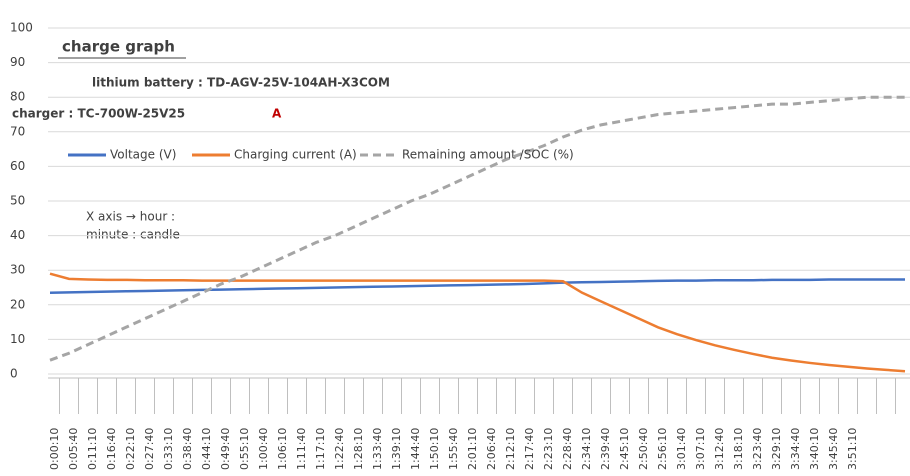 This screenshot has height=476, width=910. I want to click on x-tick-label: 3:51:10, so click(852, 449).